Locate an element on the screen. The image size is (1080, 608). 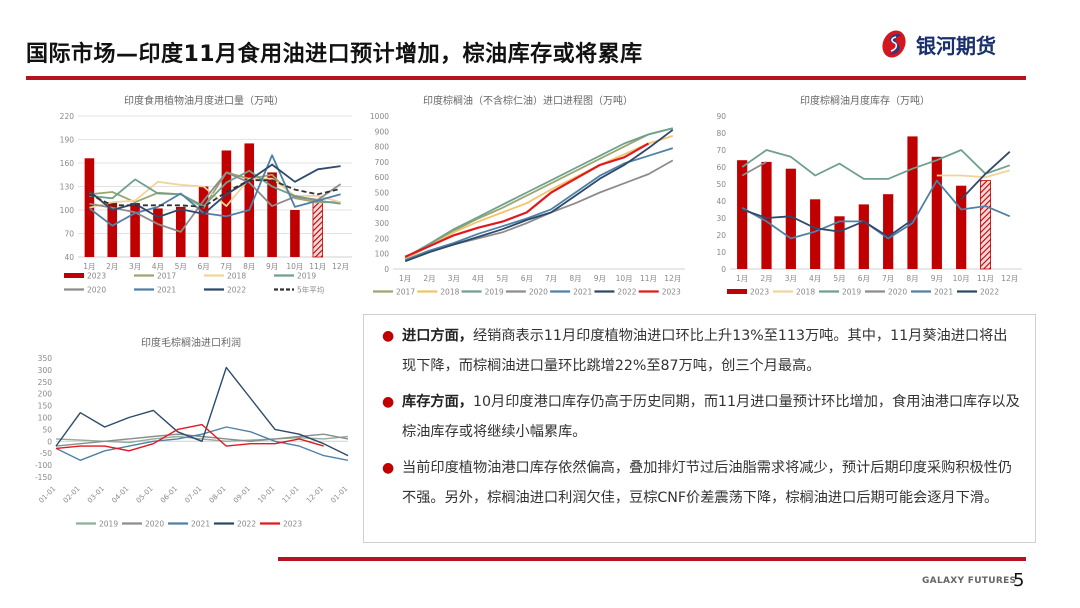
header-divider is located at coordinates (526, 78).